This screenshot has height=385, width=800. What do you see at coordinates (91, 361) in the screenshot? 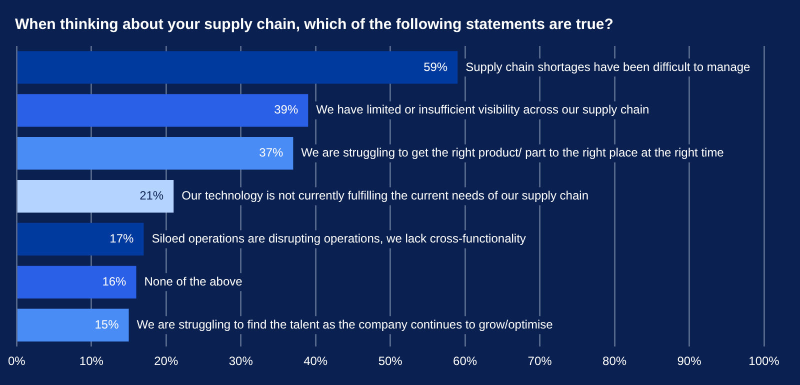
I see `x-tick-label: 10%` at bounding box center [91, 361].